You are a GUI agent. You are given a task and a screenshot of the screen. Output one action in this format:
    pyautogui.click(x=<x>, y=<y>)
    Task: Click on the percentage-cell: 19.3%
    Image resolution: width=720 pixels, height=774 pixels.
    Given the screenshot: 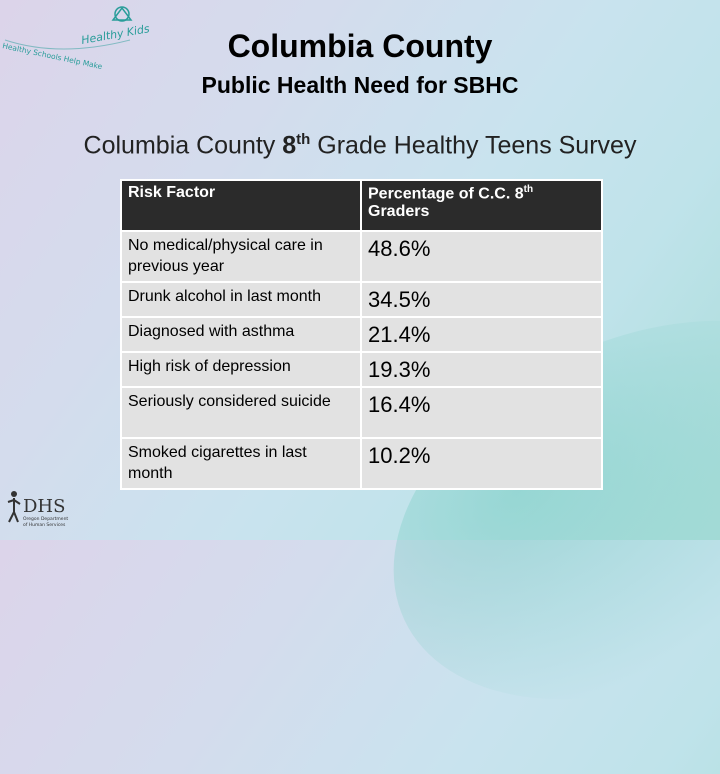 What is the action you would take?
    pyautogui.click(x=481, y=369)
    